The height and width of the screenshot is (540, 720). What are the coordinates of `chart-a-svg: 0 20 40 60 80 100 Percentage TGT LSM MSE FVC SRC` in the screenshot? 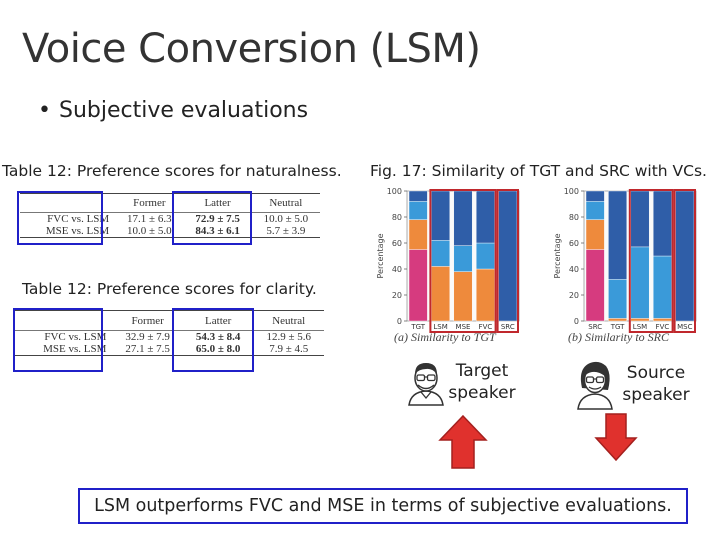 It's located at (448, 260).